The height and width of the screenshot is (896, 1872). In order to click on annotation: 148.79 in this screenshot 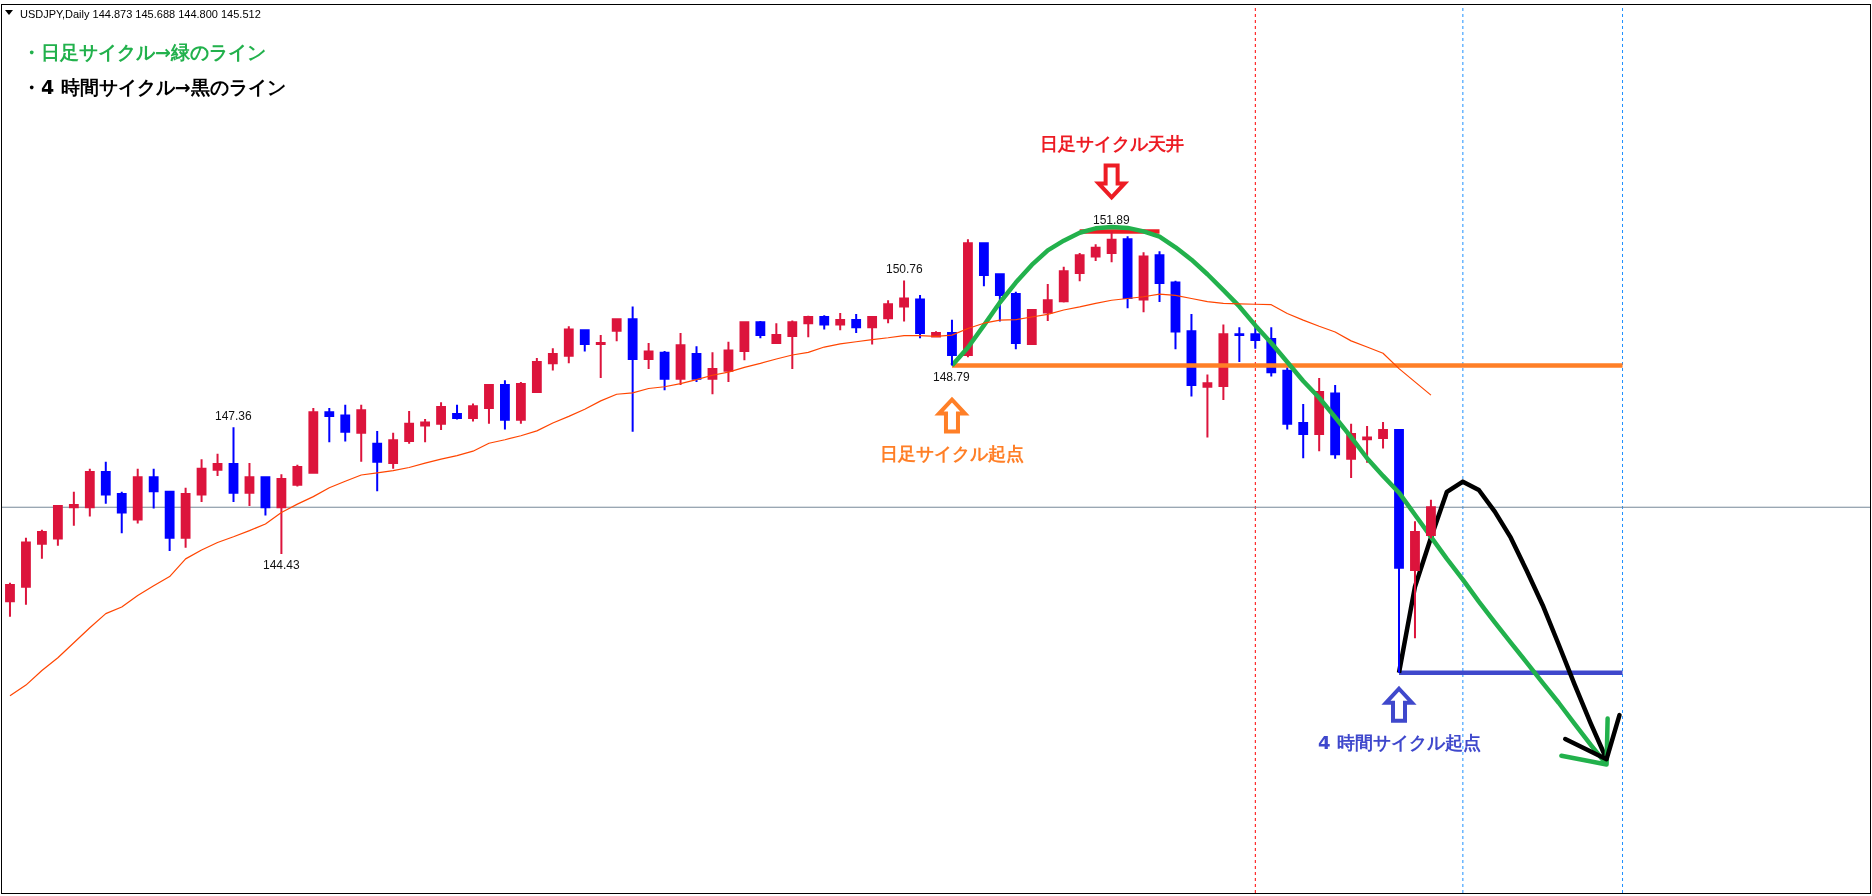, I will do `click(952, 377)`.